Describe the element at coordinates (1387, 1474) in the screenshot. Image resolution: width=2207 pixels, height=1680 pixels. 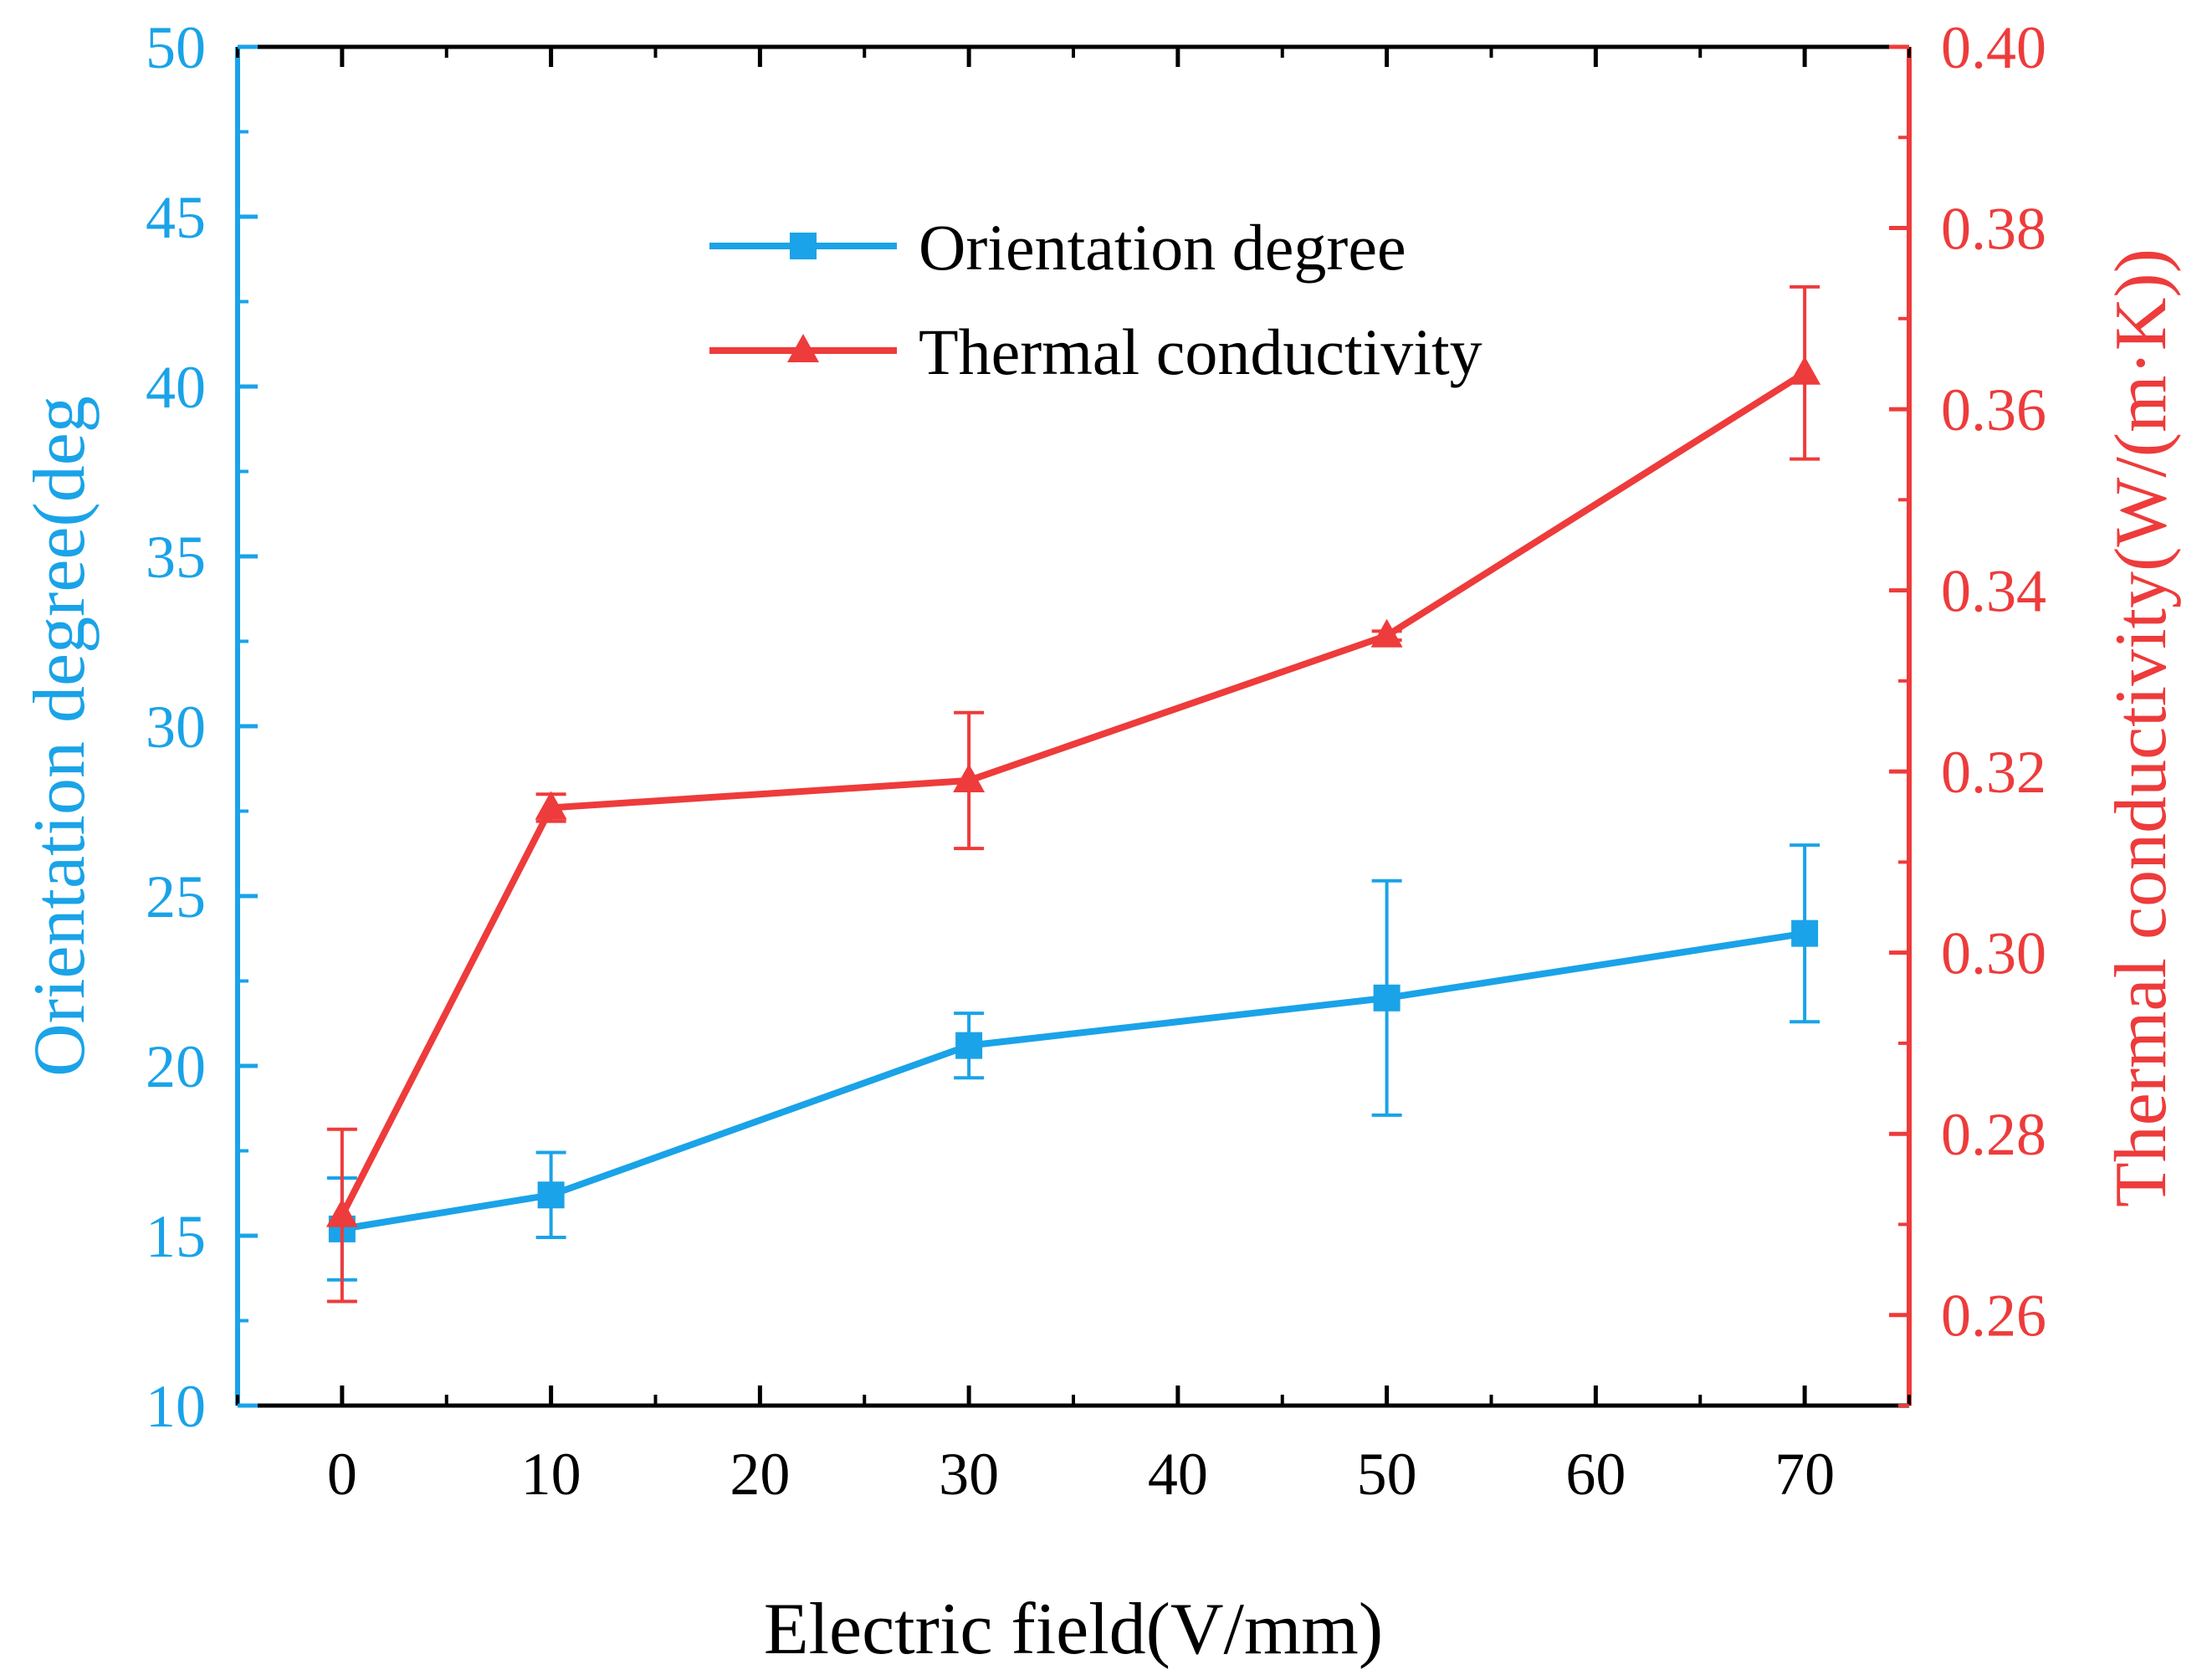
I see `x-tick-label: 50` at that location.